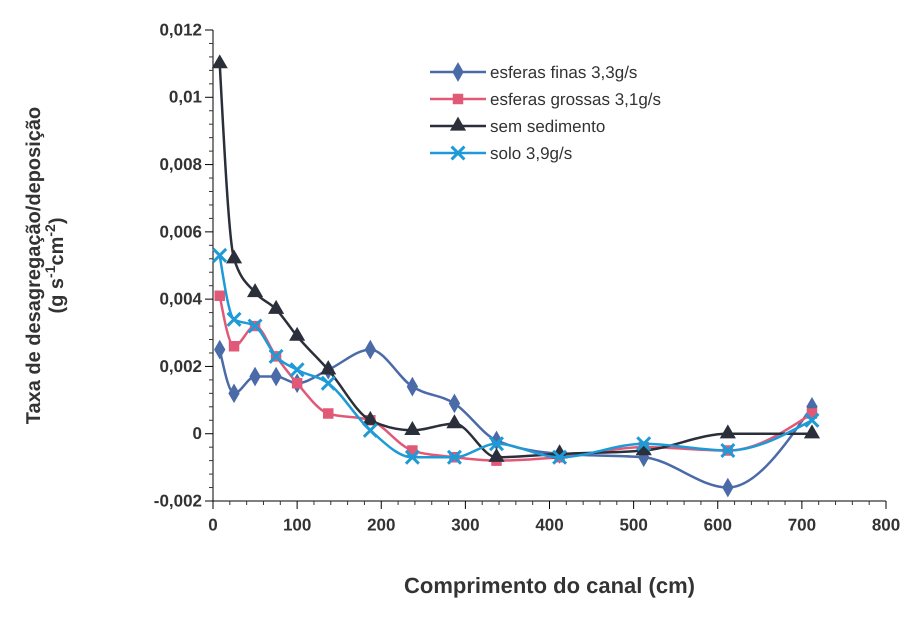 The height and width of the screenshot is (623, 915). What do you see at coordinates (886, 525) in the screenshot?
I see `x-tick-label: 800` at bounding box center [886, 525].